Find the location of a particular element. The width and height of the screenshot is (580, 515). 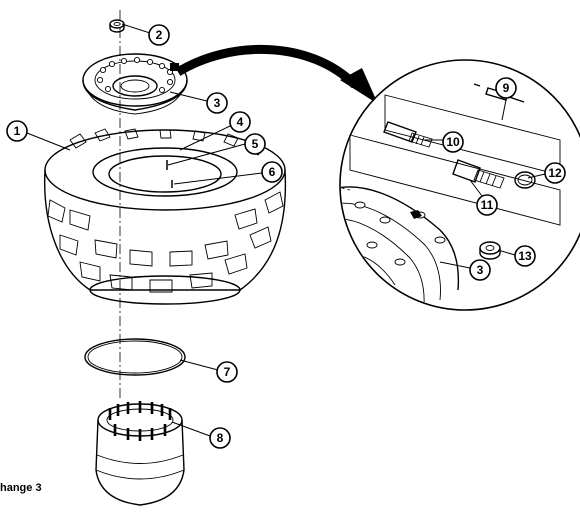

callout-7: 7 is located at coordinates (227, 372).